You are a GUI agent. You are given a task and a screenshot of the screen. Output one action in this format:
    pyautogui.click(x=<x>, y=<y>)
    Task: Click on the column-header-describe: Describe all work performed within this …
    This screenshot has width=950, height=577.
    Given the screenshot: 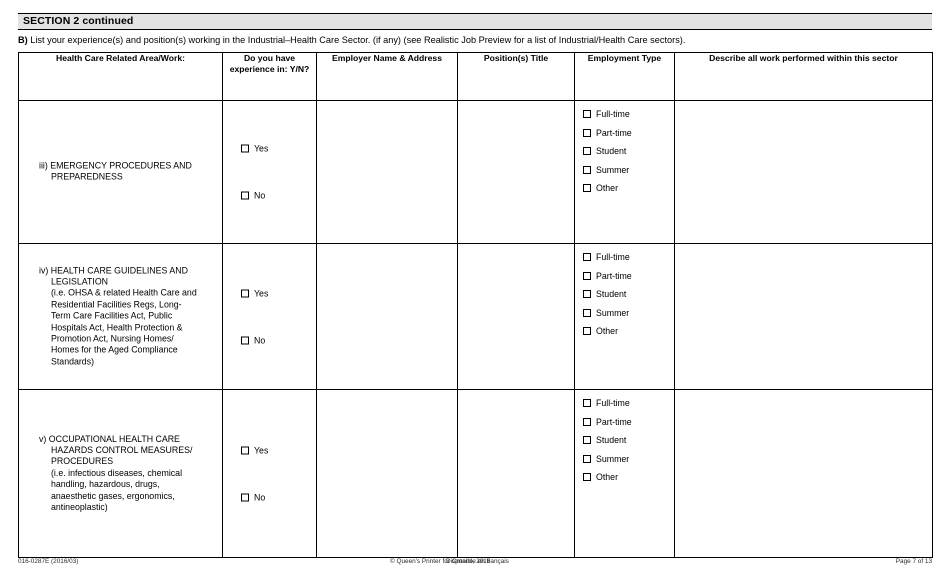 What is the action you would take?
    pyautogui.click(x=803, y=76)
    